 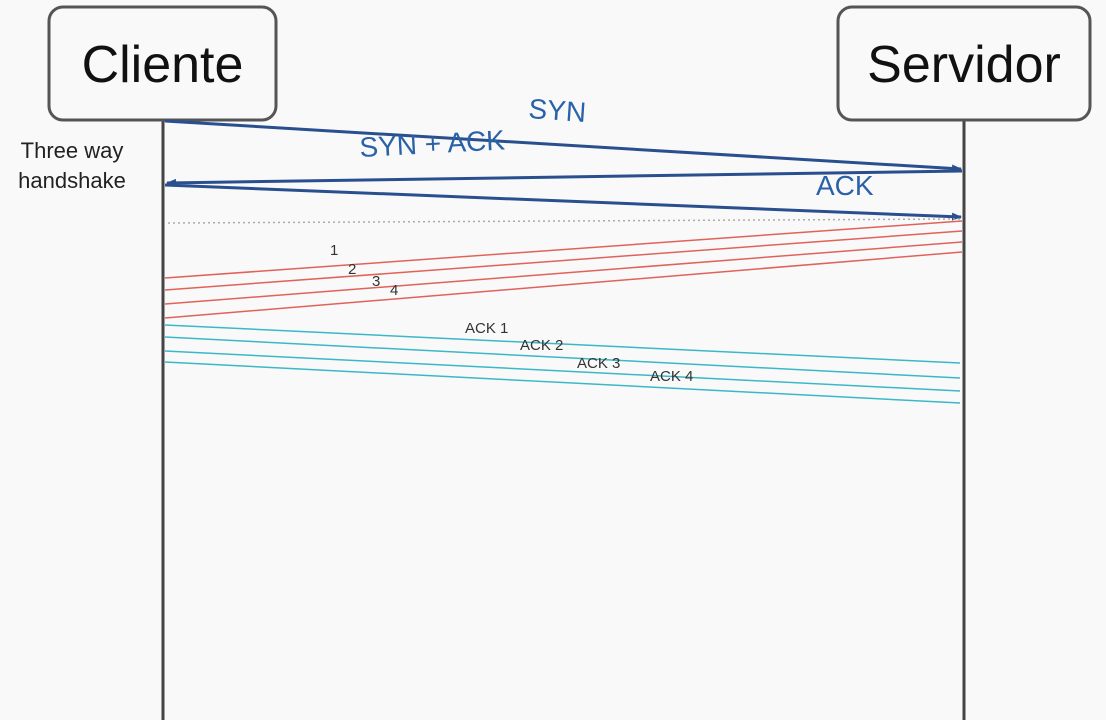 What do you see at coordinates (598, 363) in the screenshot?
I see `ack-segment-label: ACK 3` at bounding box center [598, 363].